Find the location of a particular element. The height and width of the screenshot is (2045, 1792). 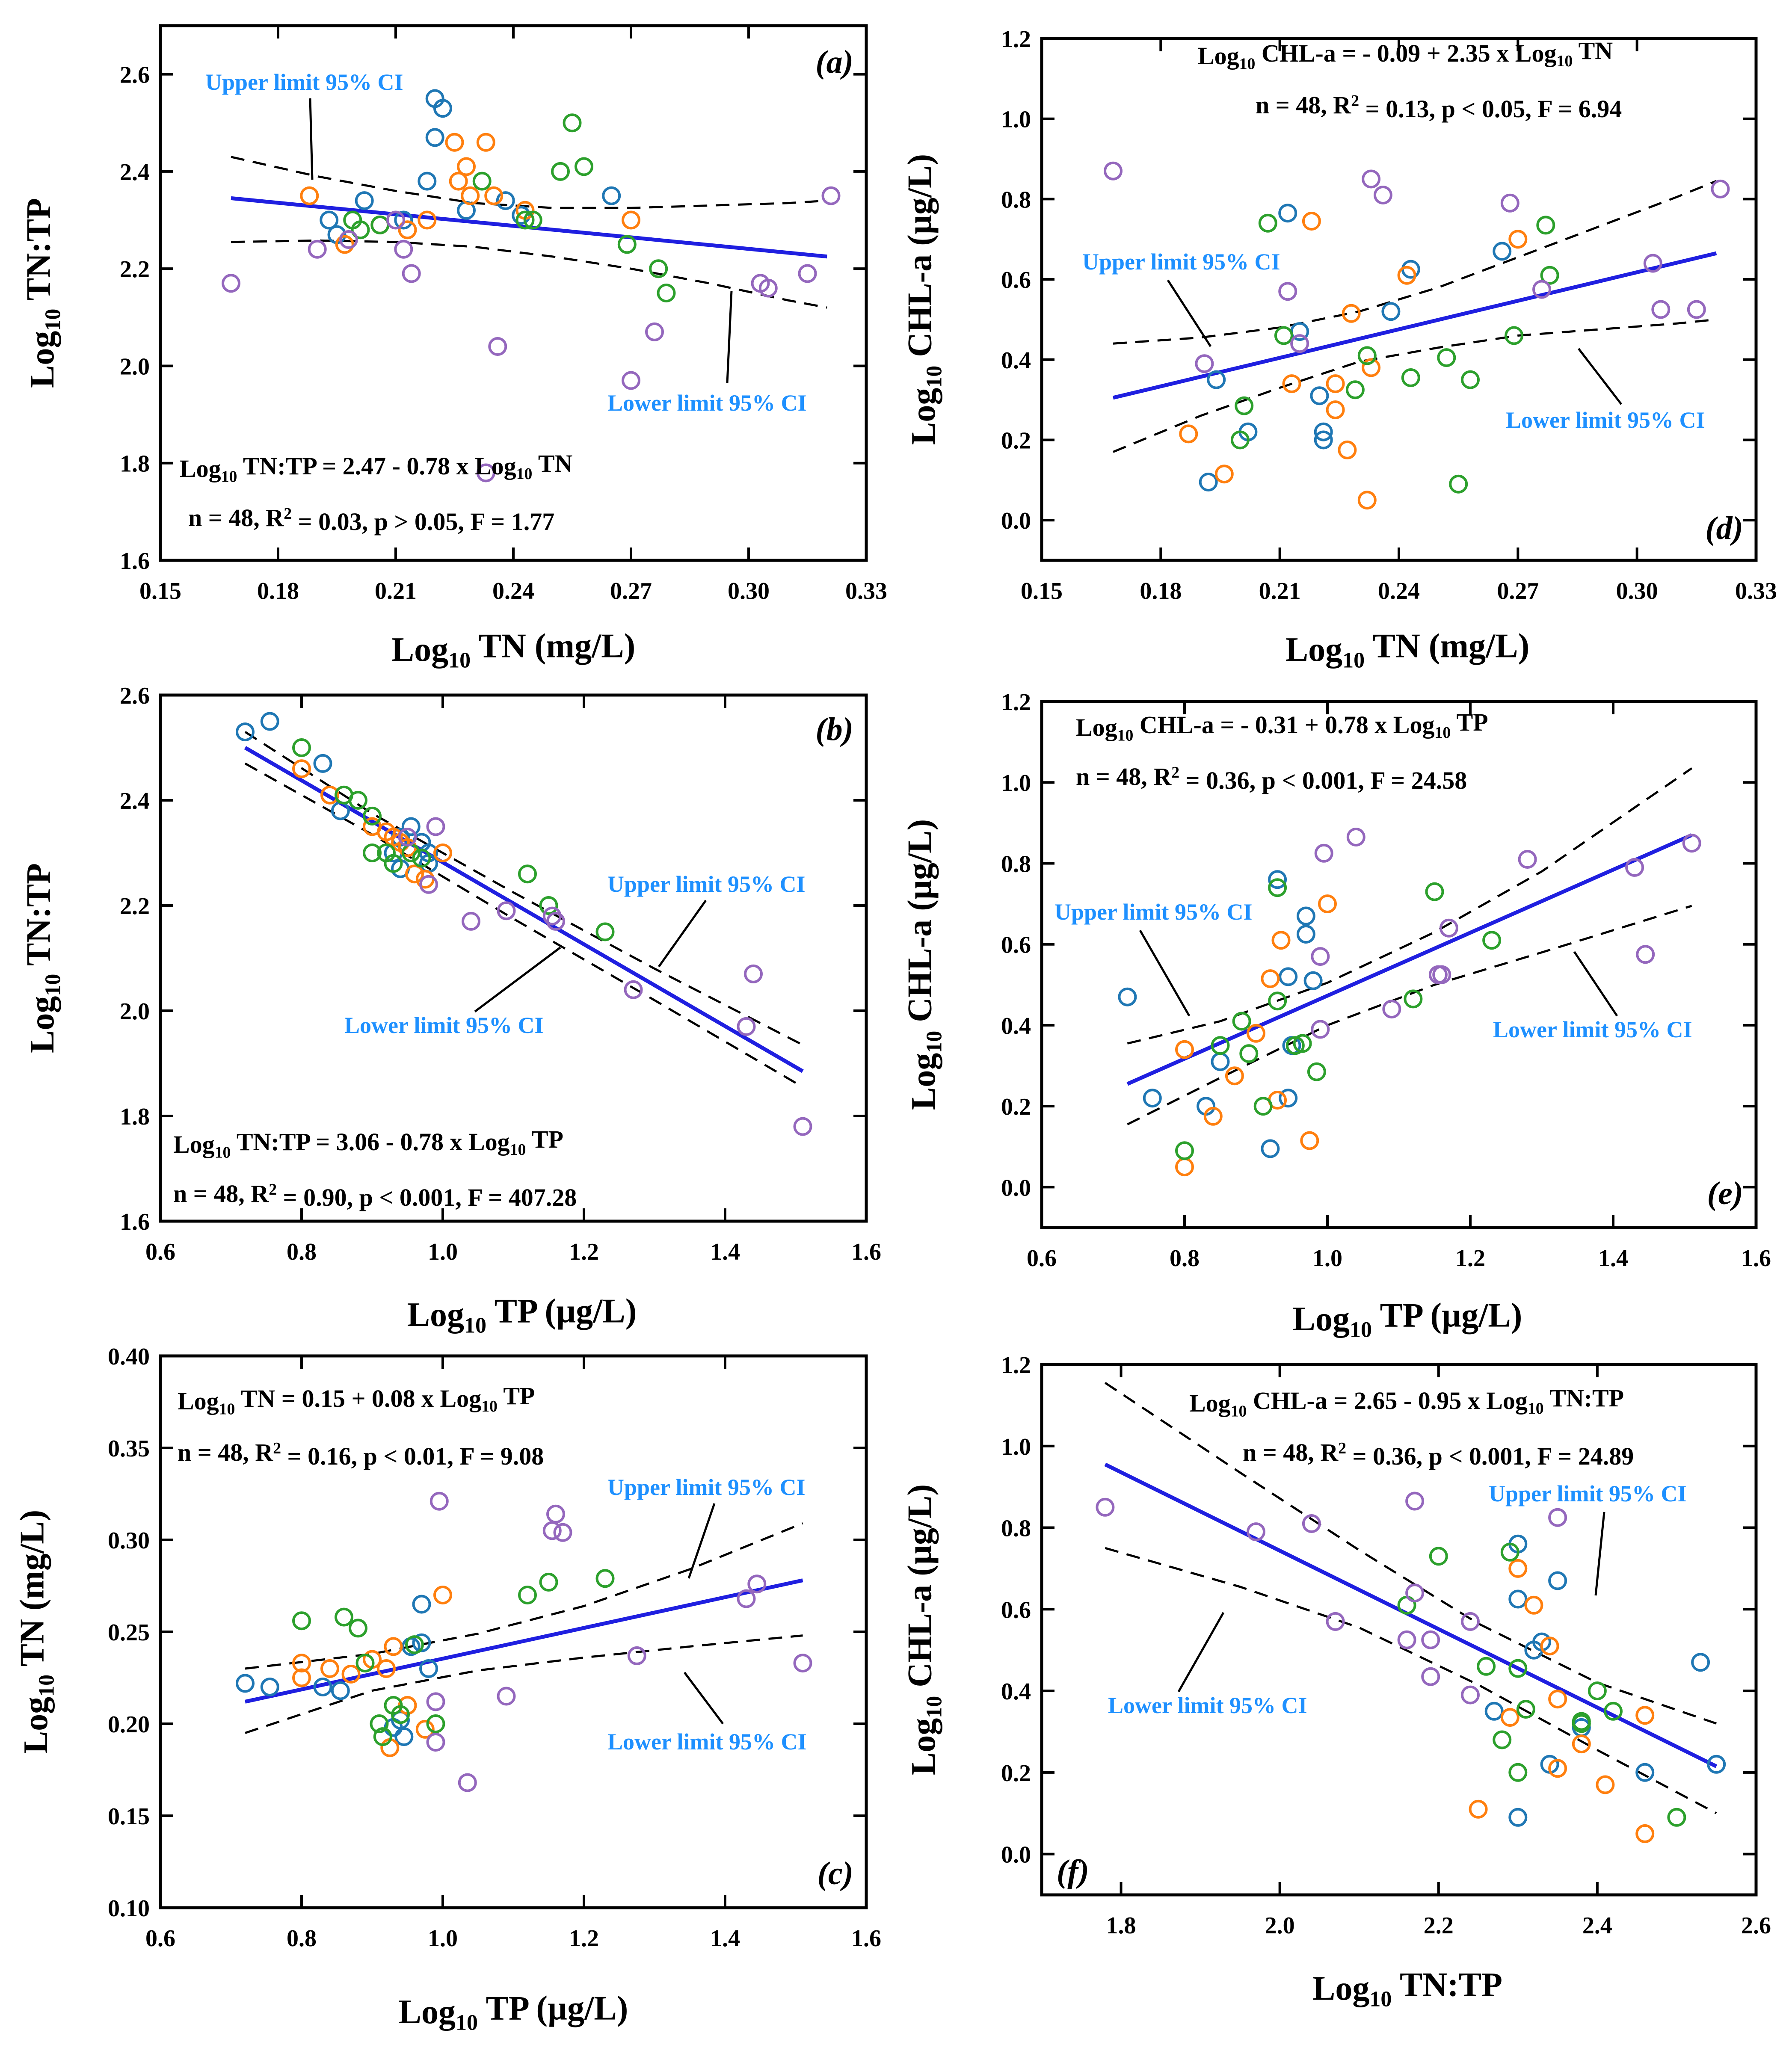

x-tick-label: 0.33 is located at coordinates (1756, 591).